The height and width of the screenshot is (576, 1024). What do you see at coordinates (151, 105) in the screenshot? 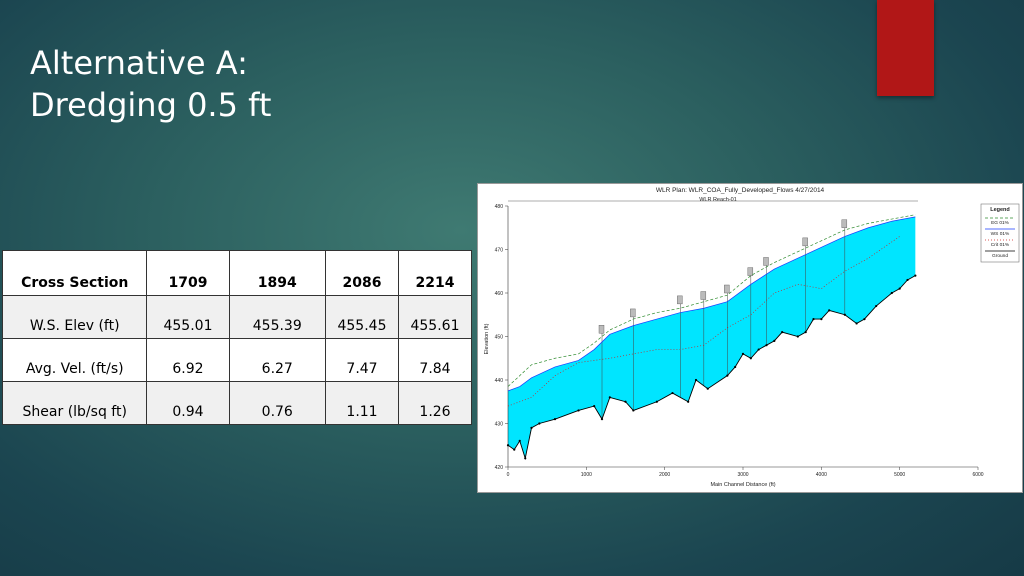
I see `slide-title-line2: Dredging 0.5 ft` at bounding box center [151, 105].